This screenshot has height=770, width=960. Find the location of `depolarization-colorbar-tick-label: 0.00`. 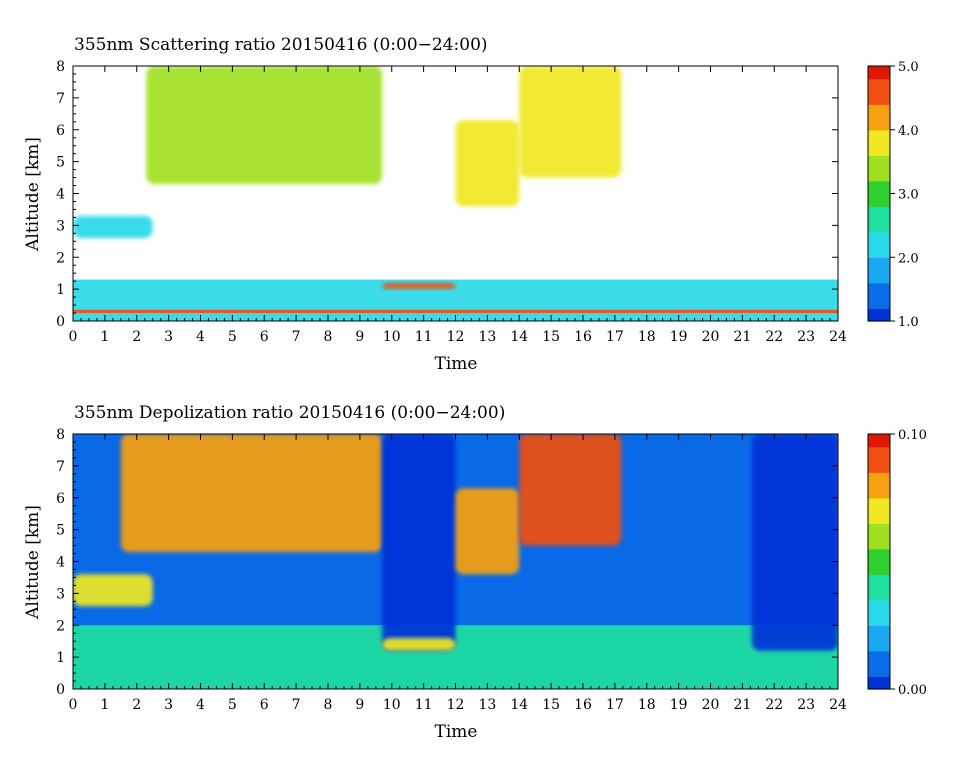

depolarization-colorbar-tick-label: 0.00 is located at coordinates (912, 690).